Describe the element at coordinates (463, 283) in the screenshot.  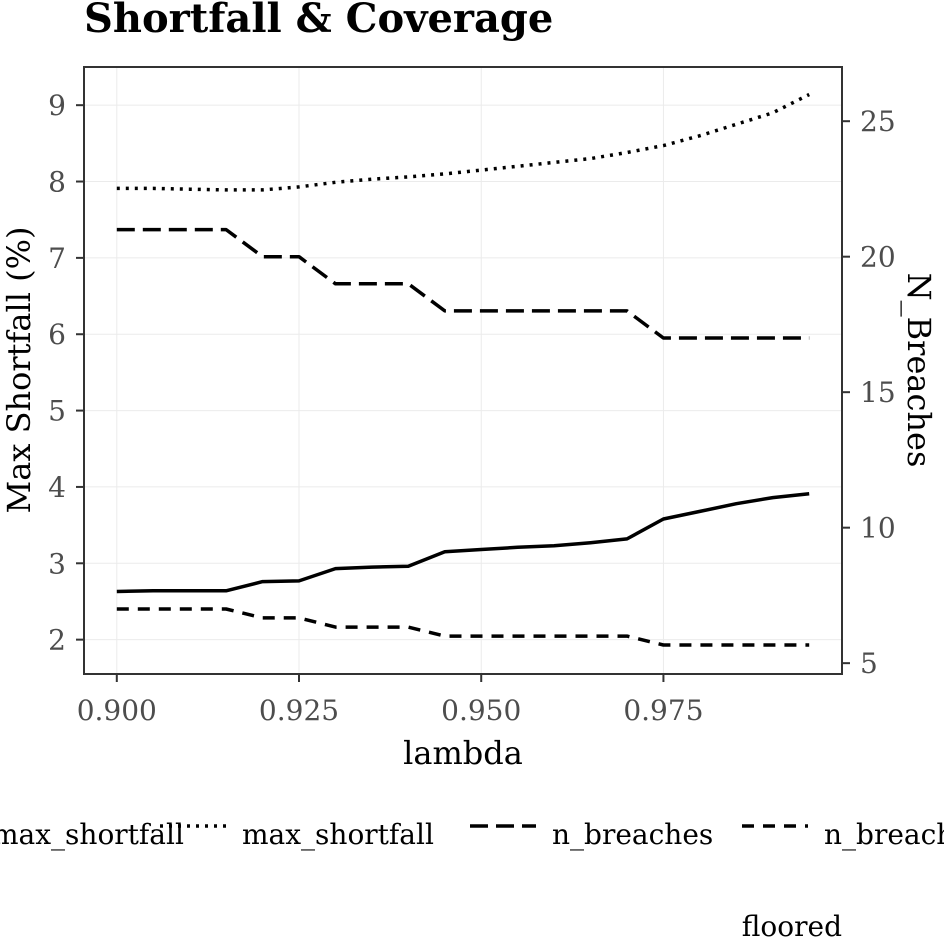
I see `series-line-n_breaches-longdash` at that location.